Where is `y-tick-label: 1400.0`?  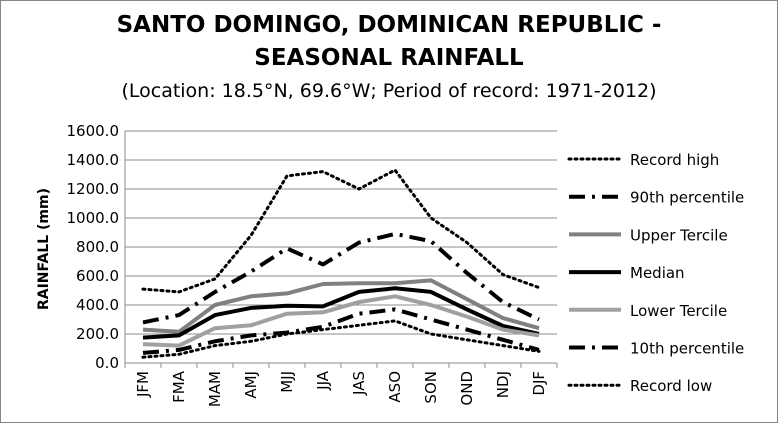
y-tick-label: 1400.0 is located at coordinates (93, 160).